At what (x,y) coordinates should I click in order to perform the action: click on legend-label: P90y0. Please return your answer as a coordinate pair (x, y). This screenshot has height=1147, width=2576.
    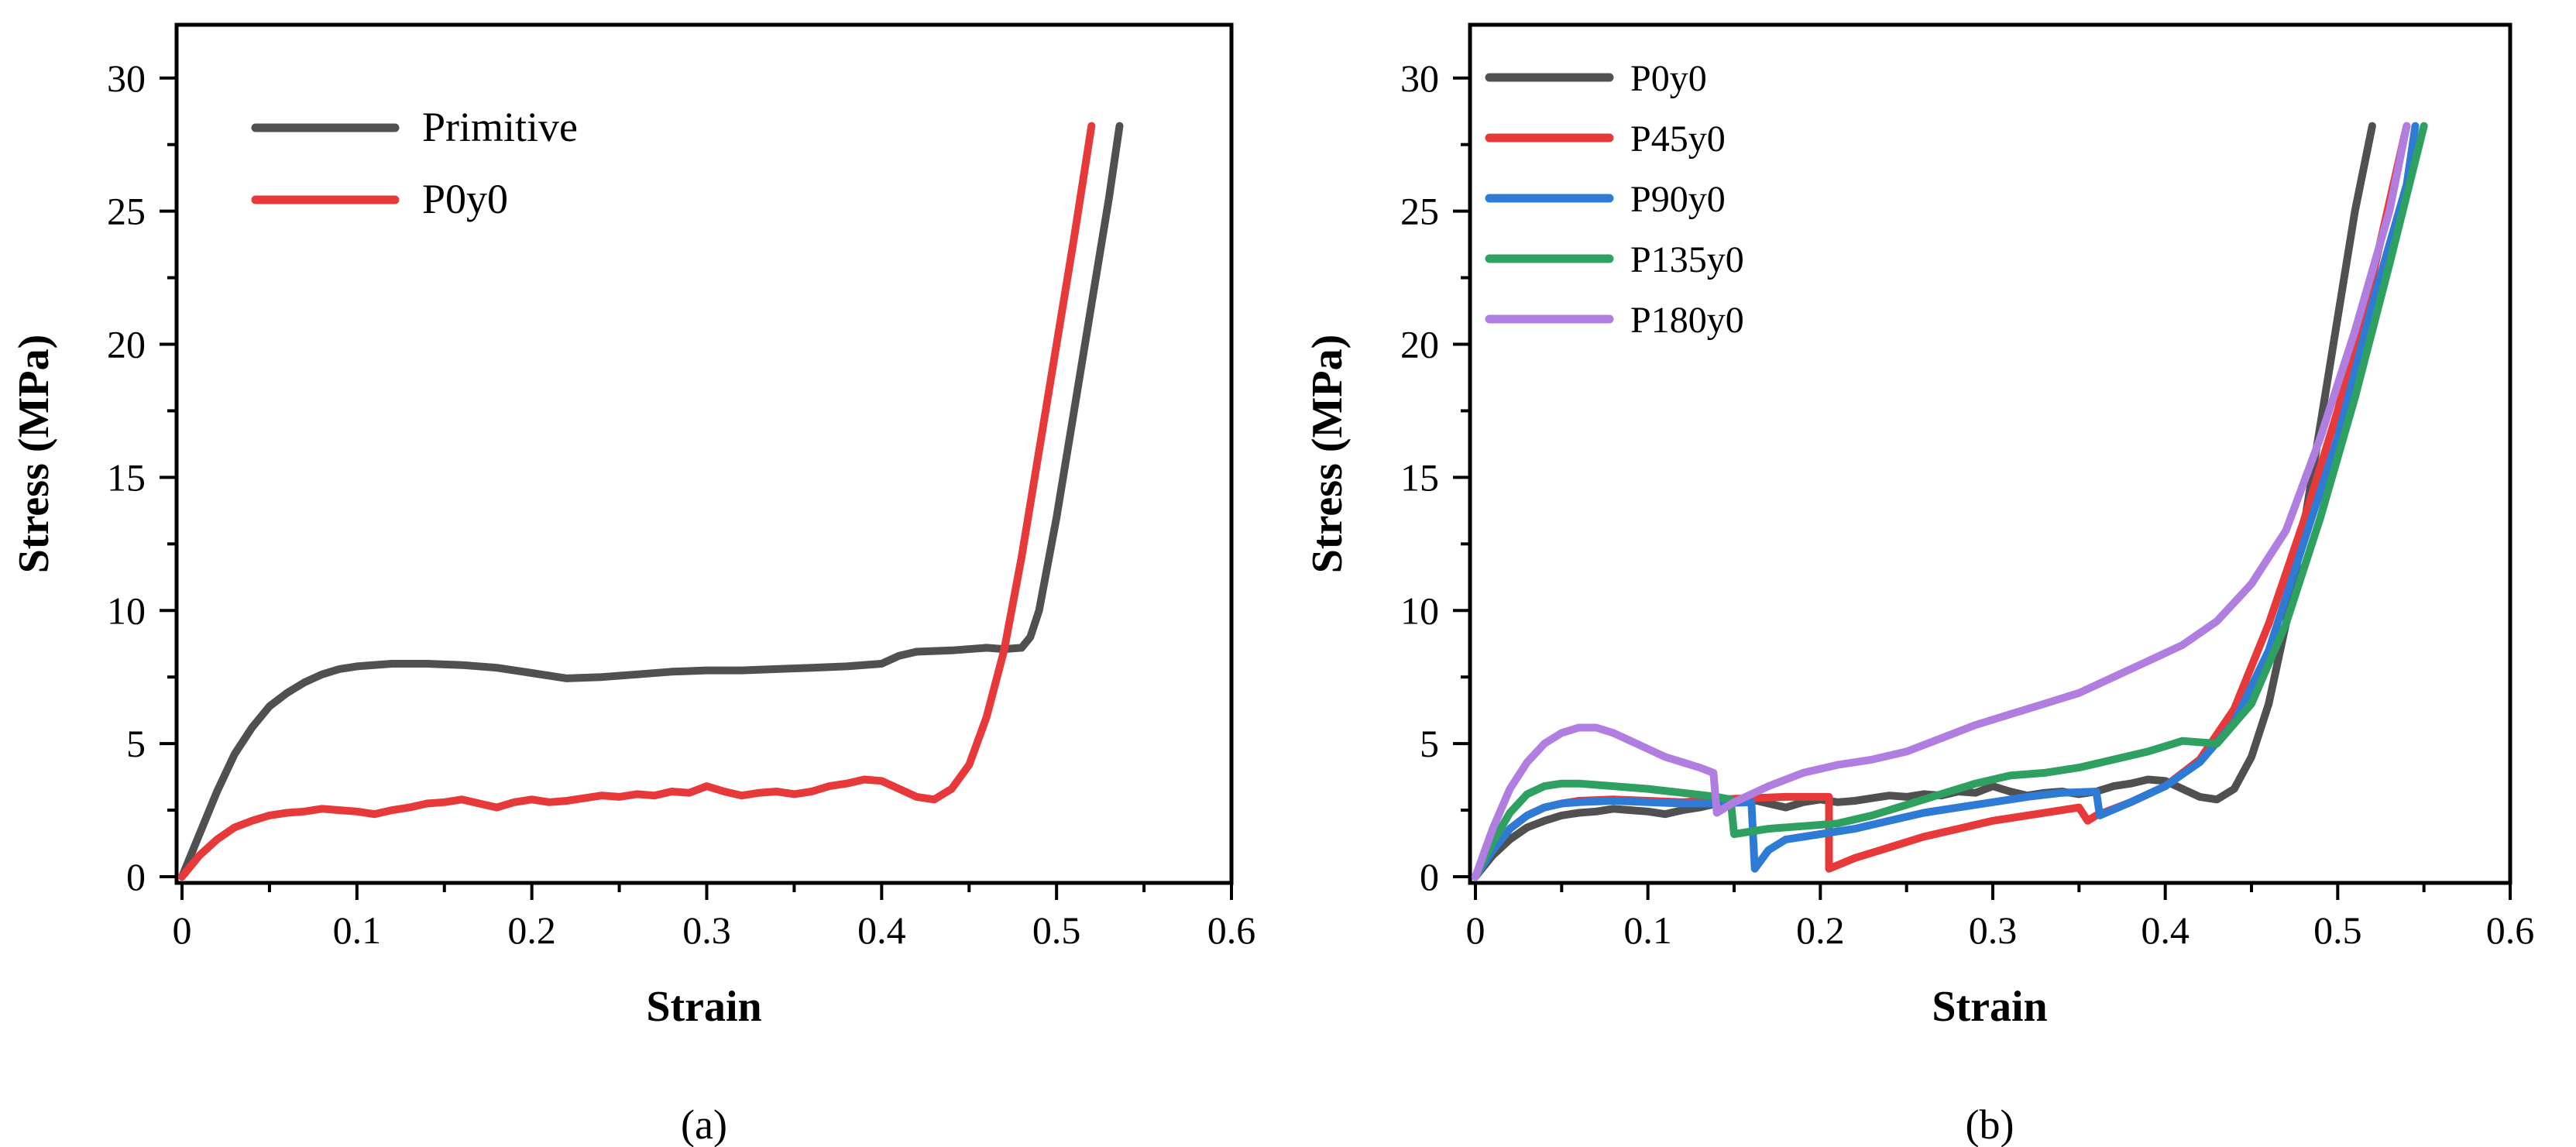
    Looking at the image, I should click on (1678, 199).